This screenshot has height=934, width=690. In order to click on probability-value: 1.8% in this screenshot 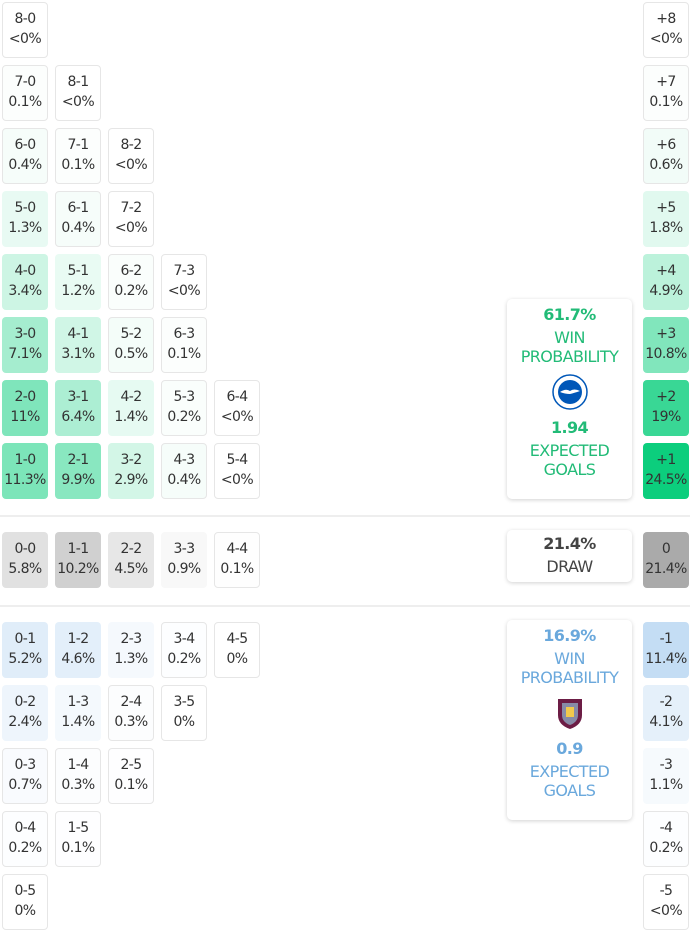, I will do `click(666, 228)`.